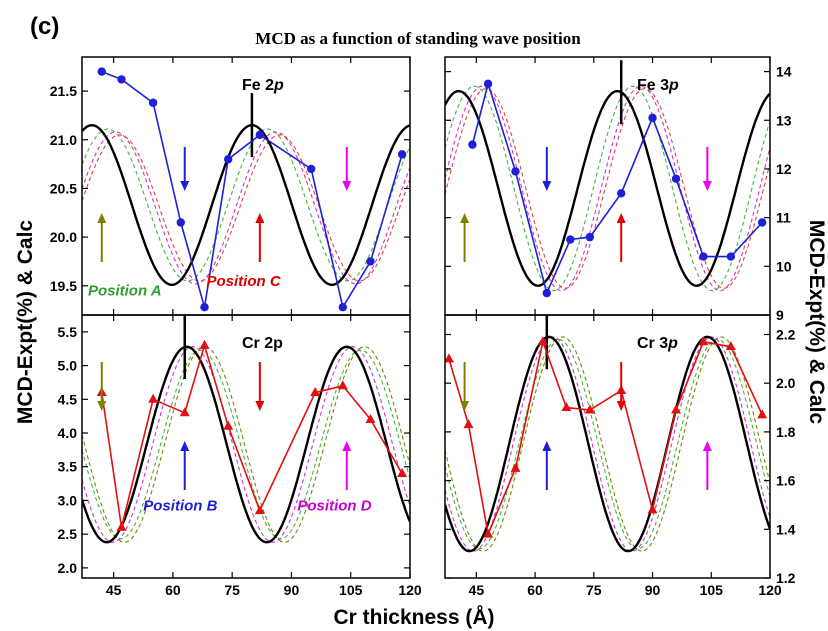 The width and height of the screenshot is (828, 631). I want to click on y-tick-label: 1.4, so click(786, 529).